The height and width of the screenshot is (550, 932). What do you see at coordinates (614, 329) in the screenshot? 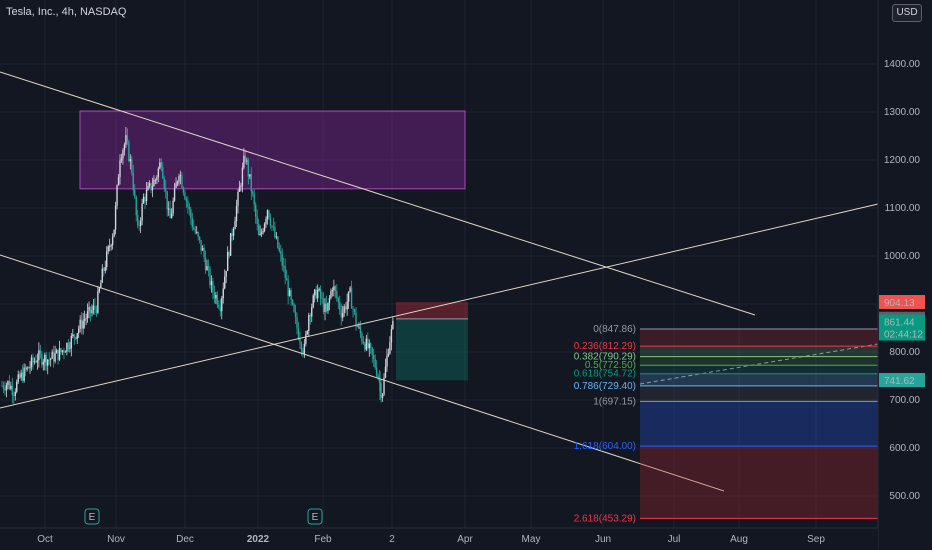
I see `fib-level-label: 0(847.86)` at bounding box center [614, 329].